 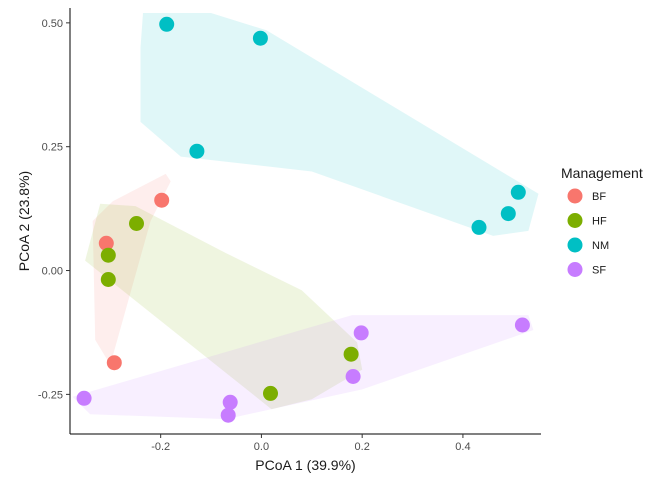 I want to click on legend-key-nm, so click(x=575, y=245).